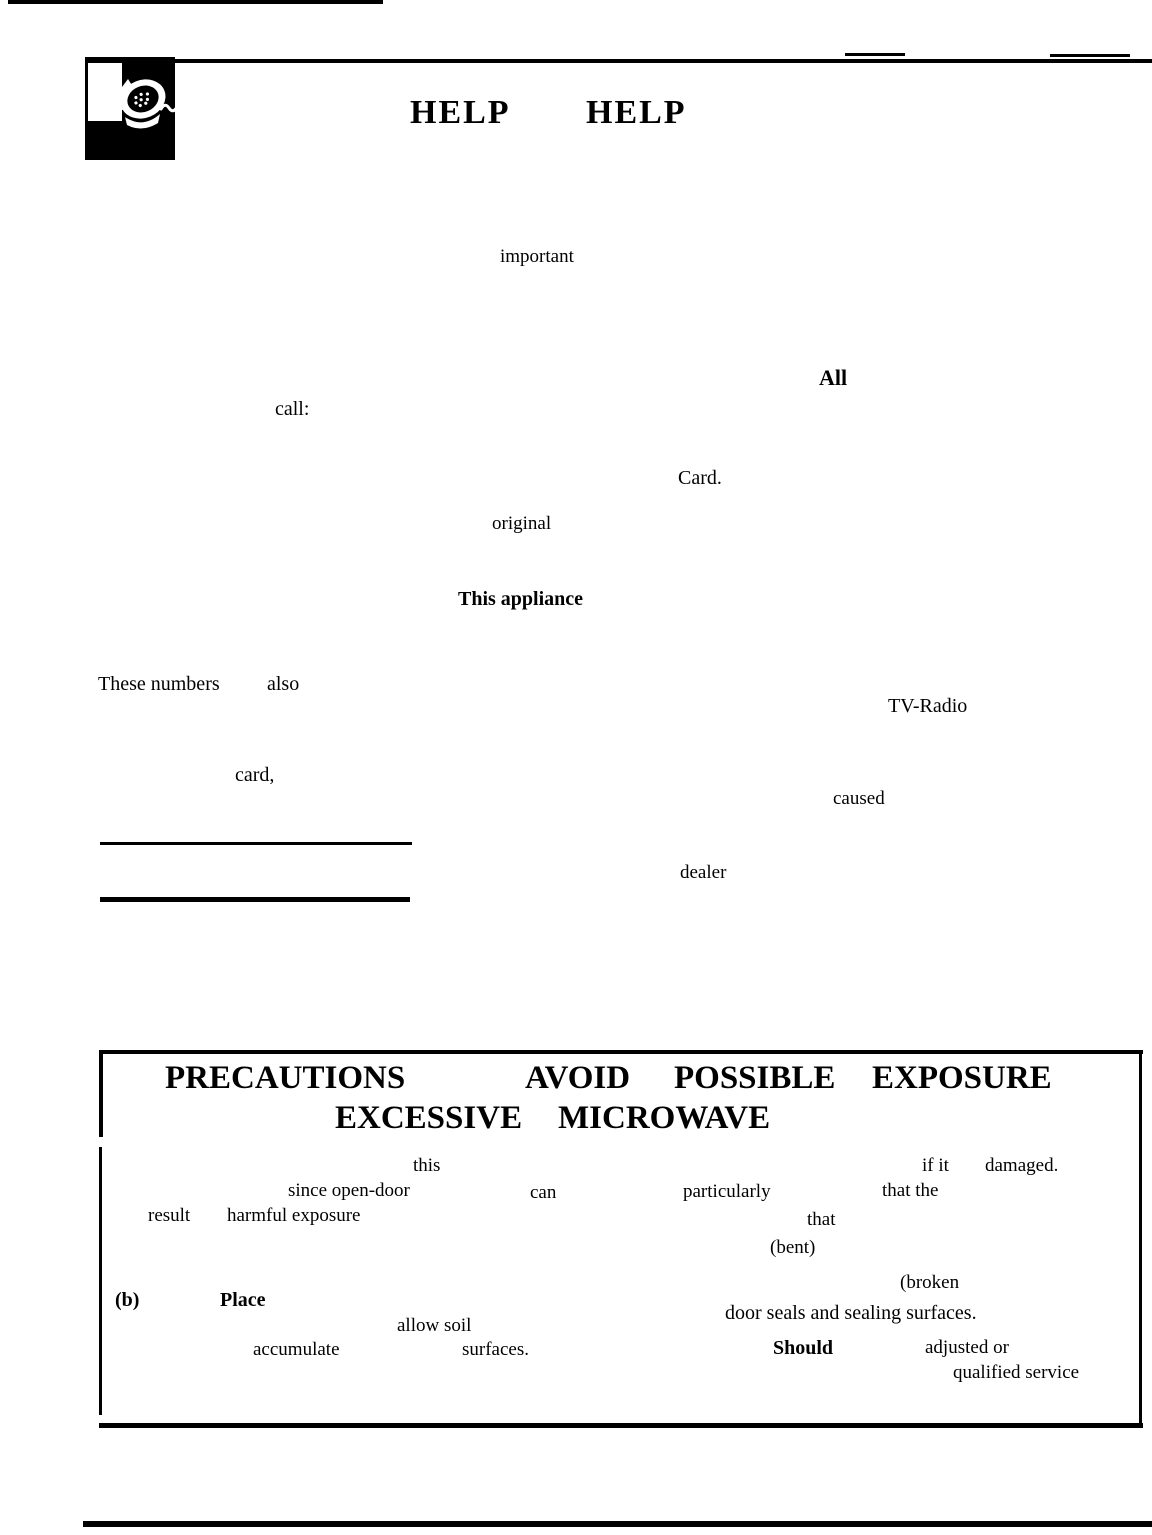  What do you see at coordinates (636, 112) in the screenshot?
I see `page-title-help-2: HELP` at bounding box center [636, 112].